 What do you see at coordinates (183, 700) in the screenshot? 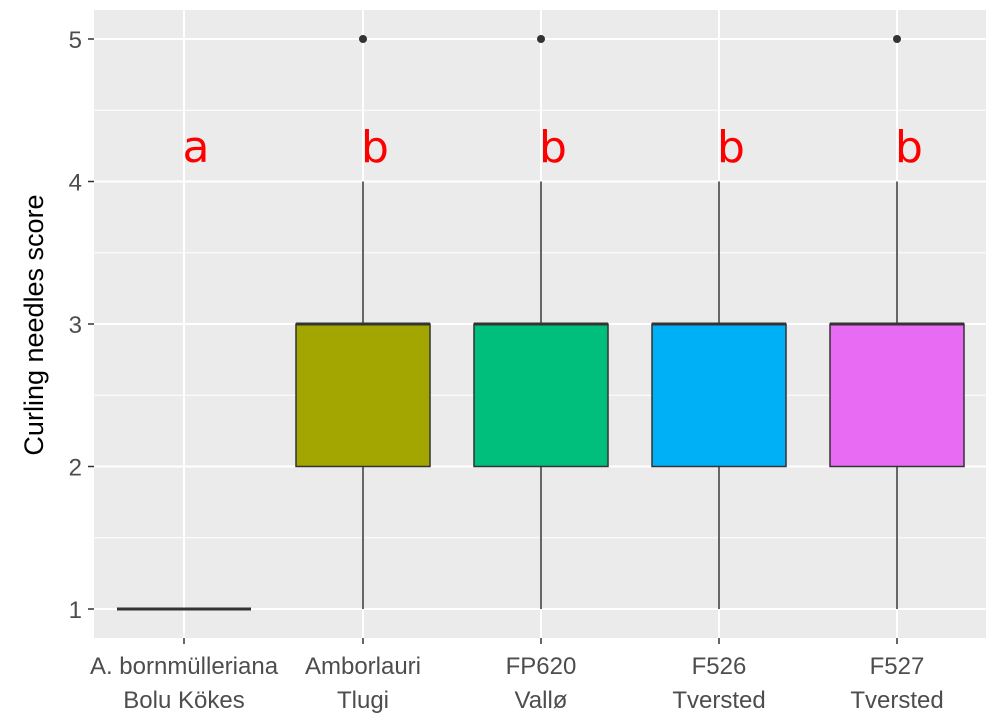
I see `x-tick-label-line2: Bolu Kökes` at bounding box center [183, 700].